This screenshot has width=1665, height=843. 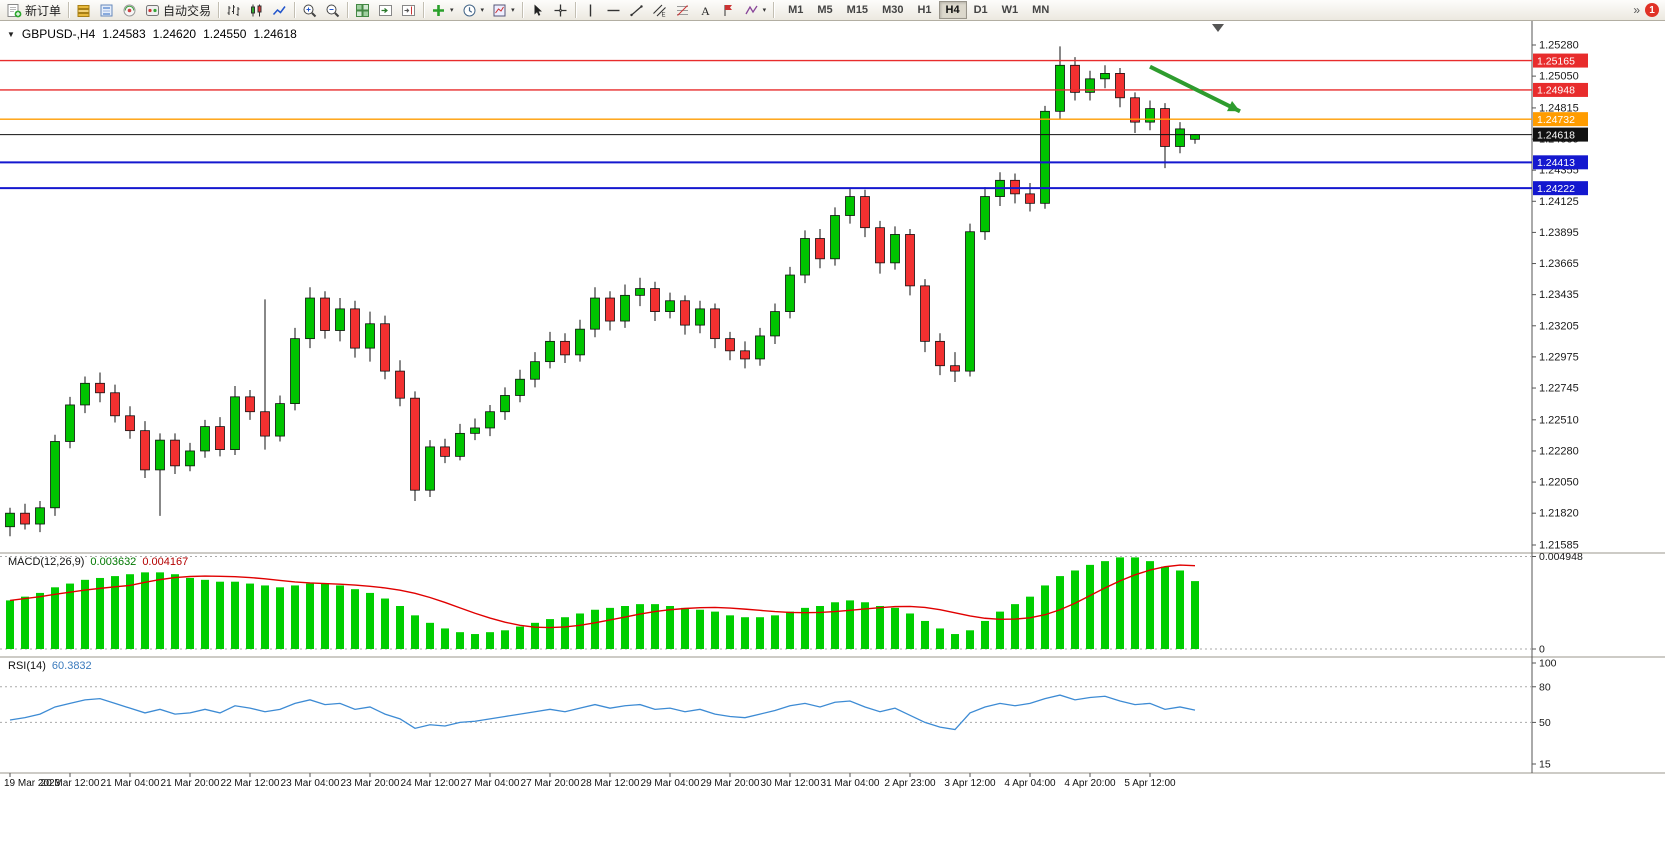 What do you see at coordinates (537, 10) in the screenshot?
I see `cursor-button` at bounding box center [537, 10].